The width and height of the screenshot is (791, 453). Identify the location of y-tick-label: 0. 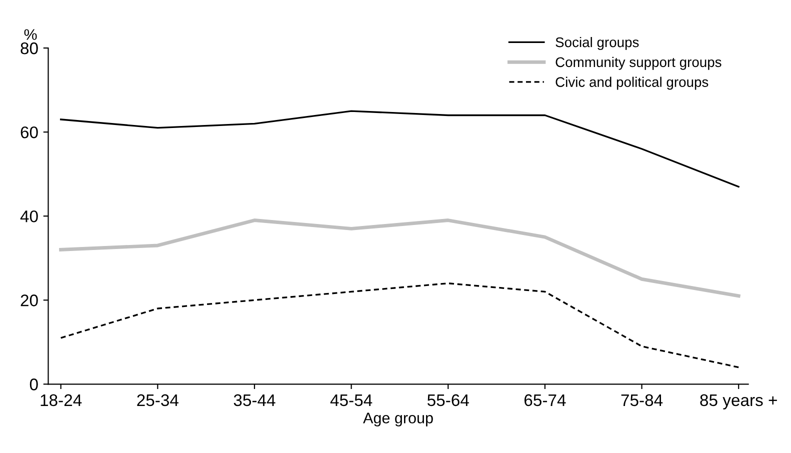
(34, 384).